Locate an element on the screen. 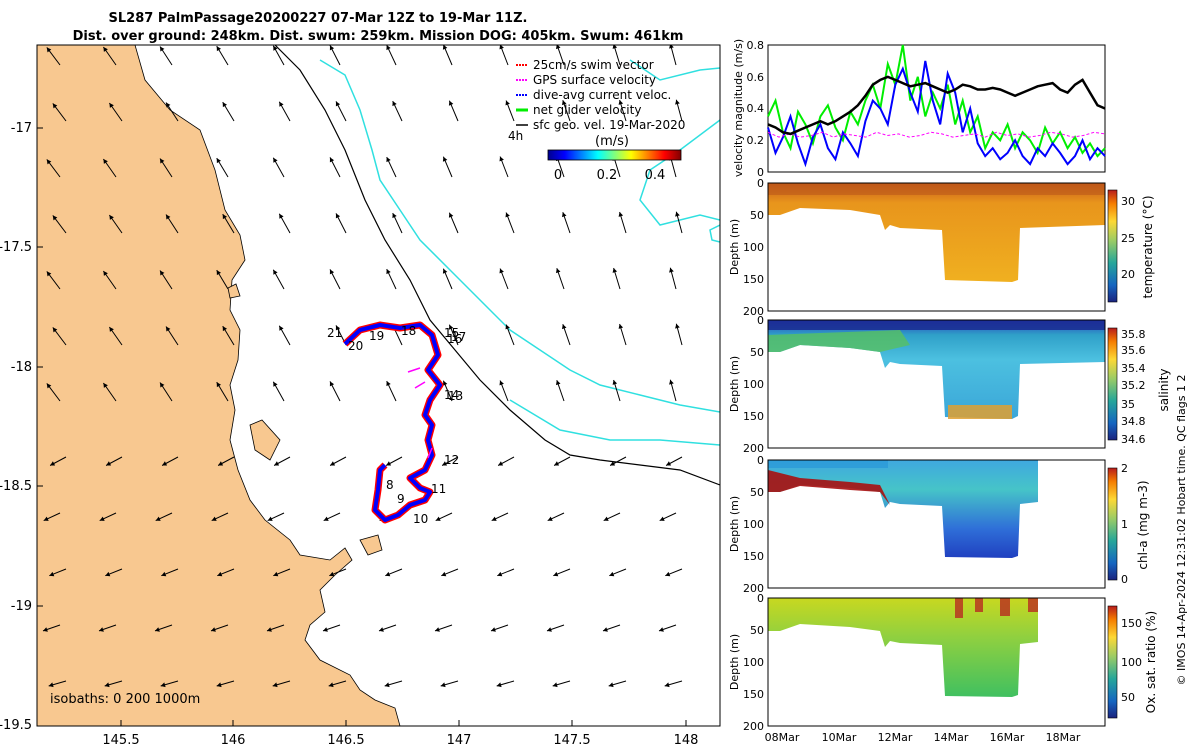  y-tick: -17 is located at coordinates (21, 128).